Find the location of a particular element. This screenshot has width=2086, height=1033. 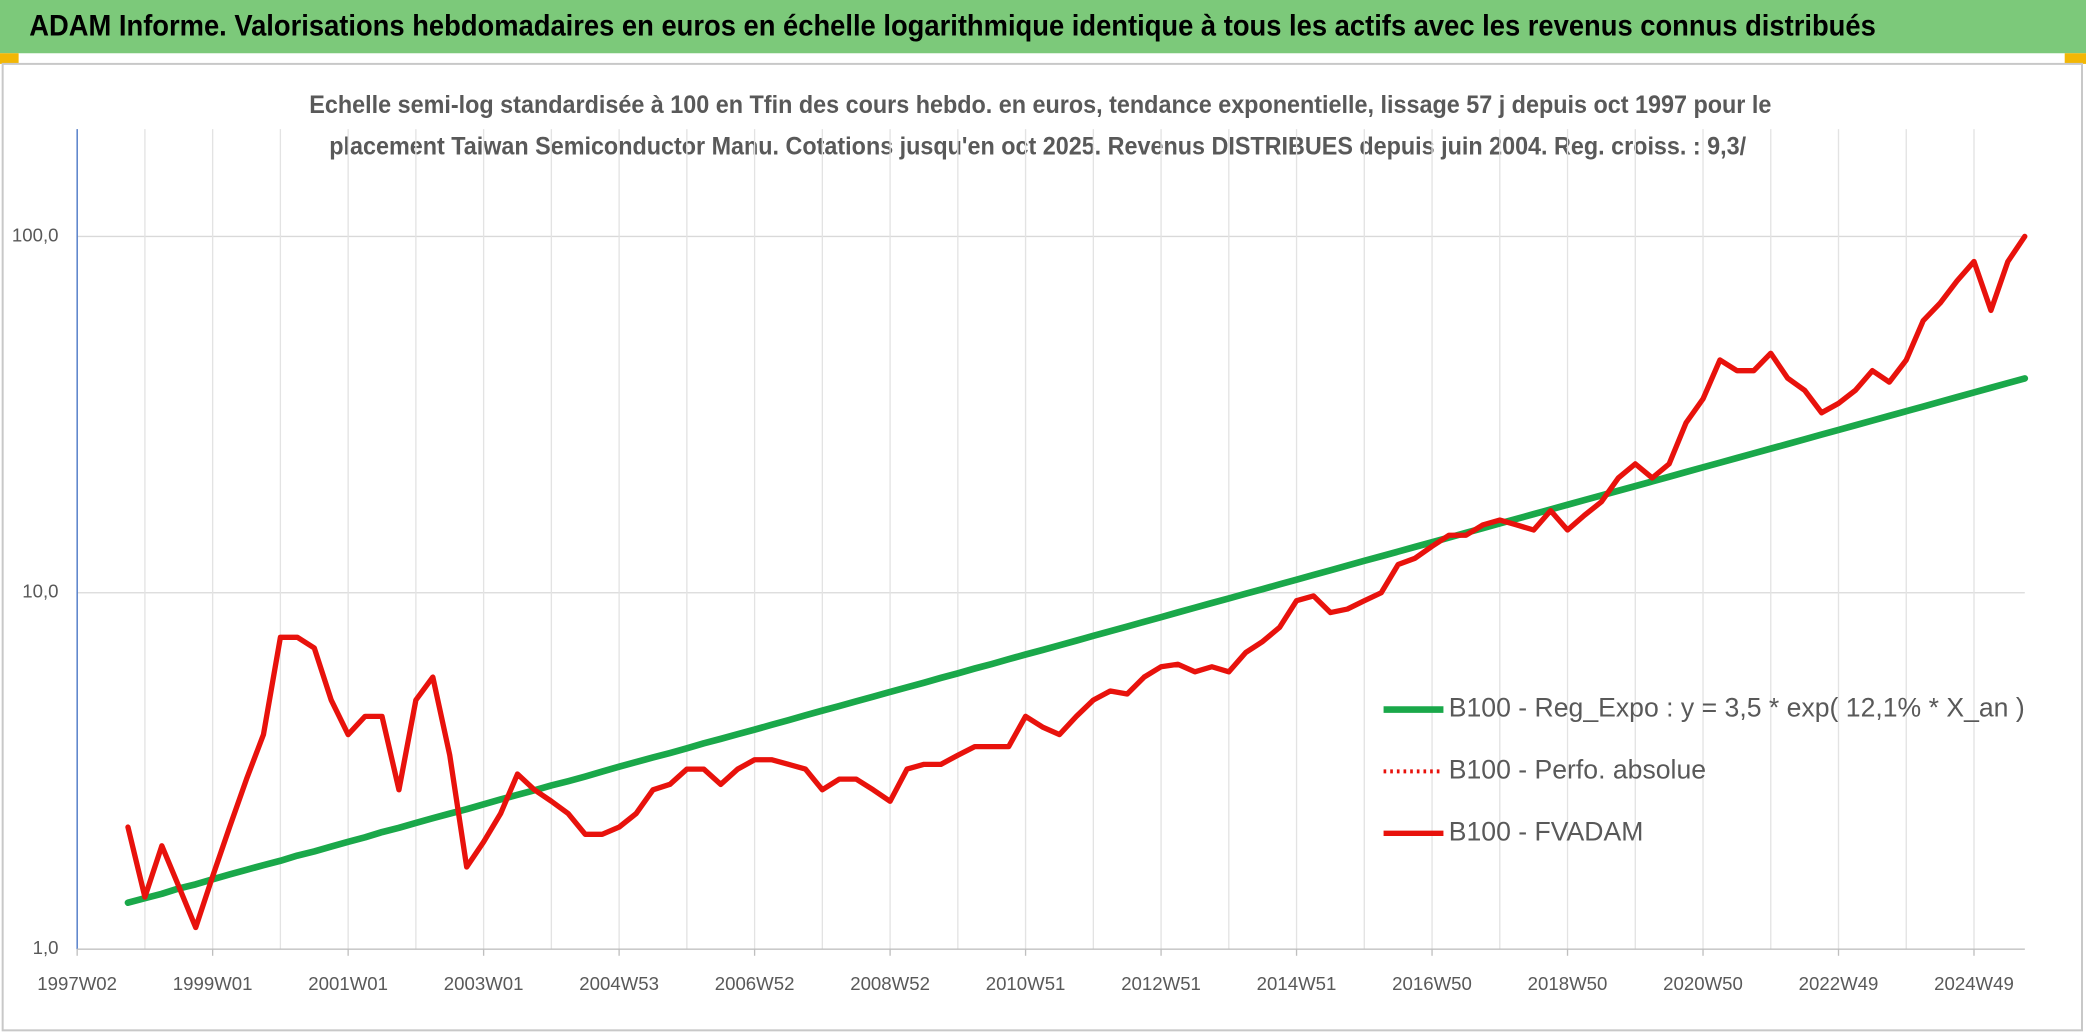

y-tick-label: 10,0 is located at coordinates (40, 591).